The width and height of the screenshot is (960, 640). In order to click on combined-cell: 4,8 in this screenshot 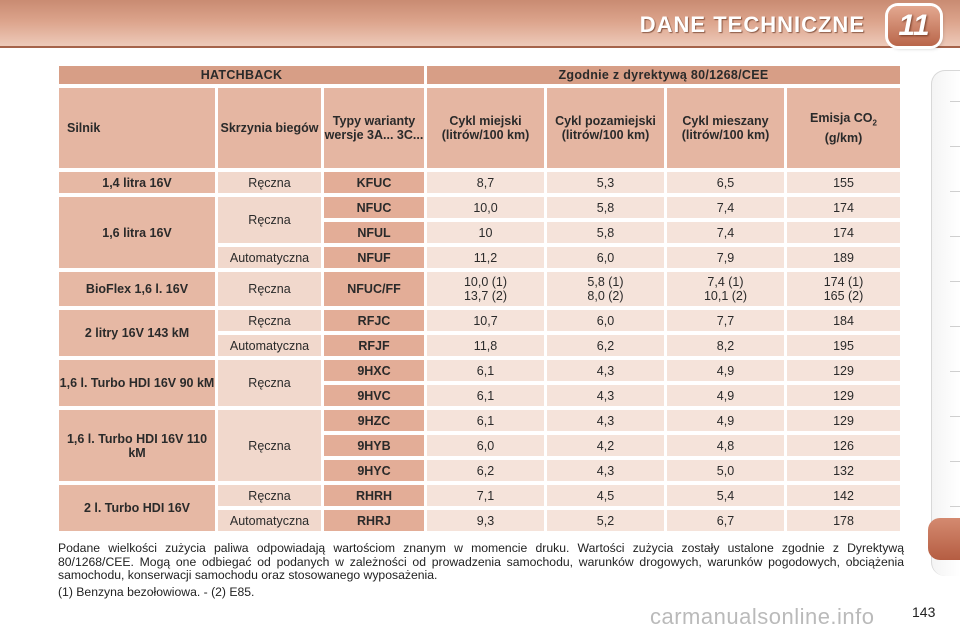, I will do `click(725, 445)`.